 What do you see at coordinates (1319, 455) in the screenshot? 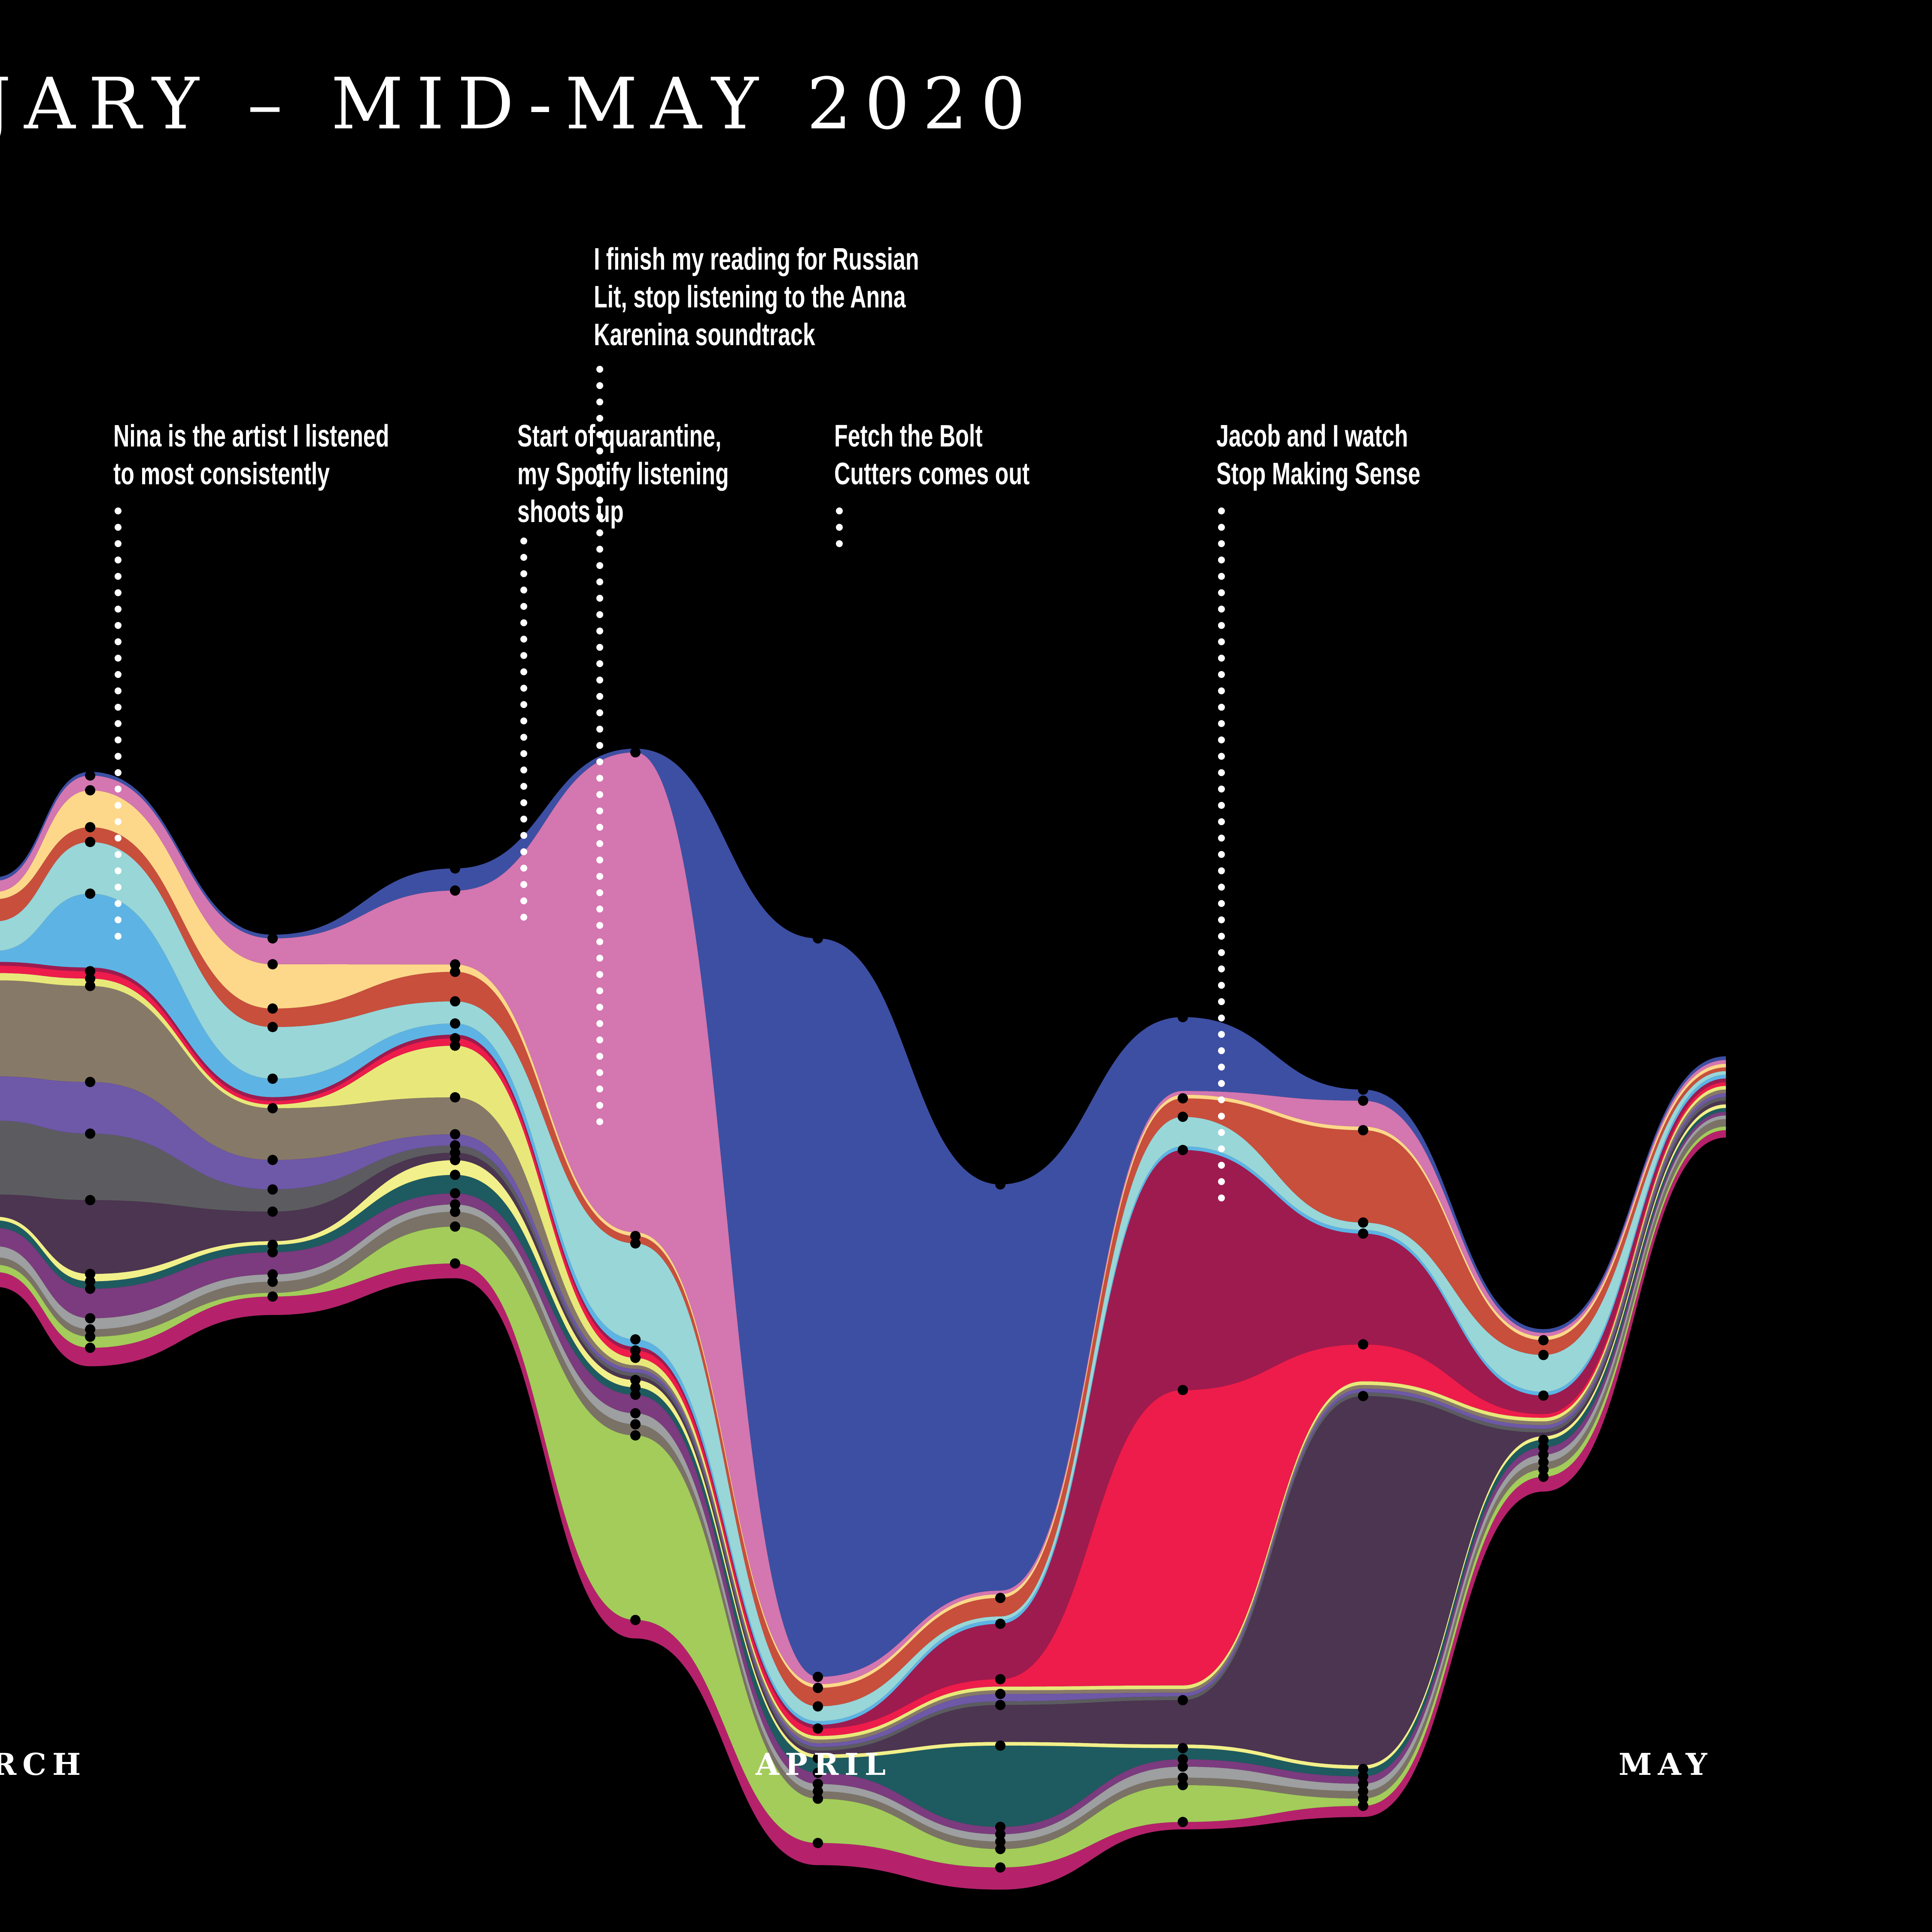
I see `annotation-stop-making-sense: Jacob and I watch Stop Making Sense` at bounding box center [1319, 455].